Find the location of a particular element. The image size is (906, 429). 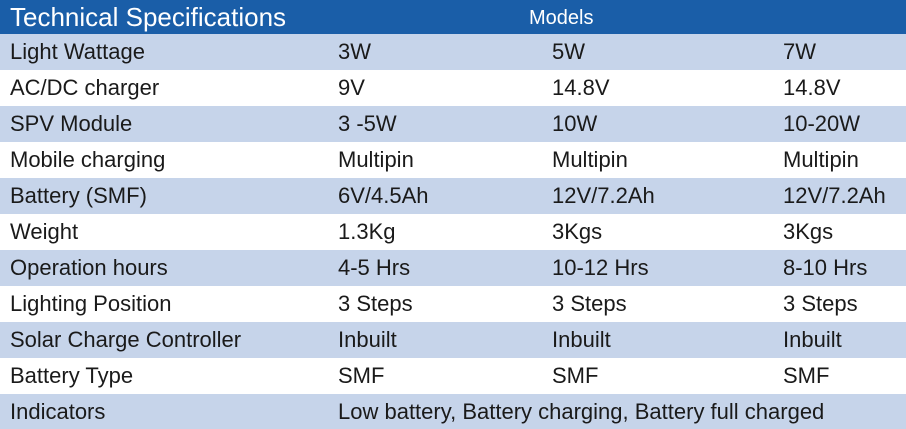

row-label: Weight is located at coordinates (44, 231).